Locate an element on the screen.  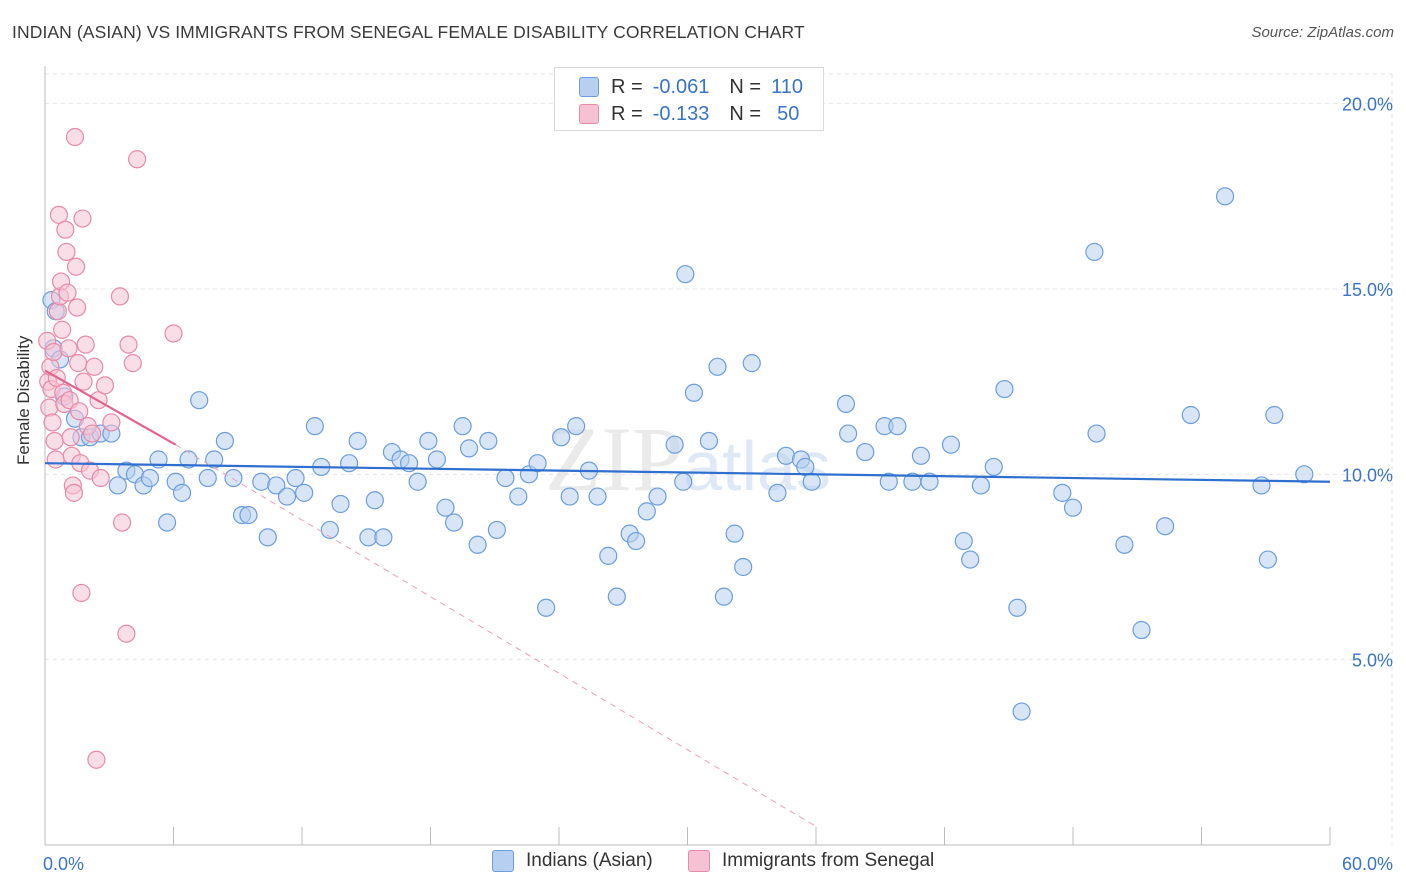
legend-item-senegal: Immigrants from Senegal is located at coordinates (811, 861).